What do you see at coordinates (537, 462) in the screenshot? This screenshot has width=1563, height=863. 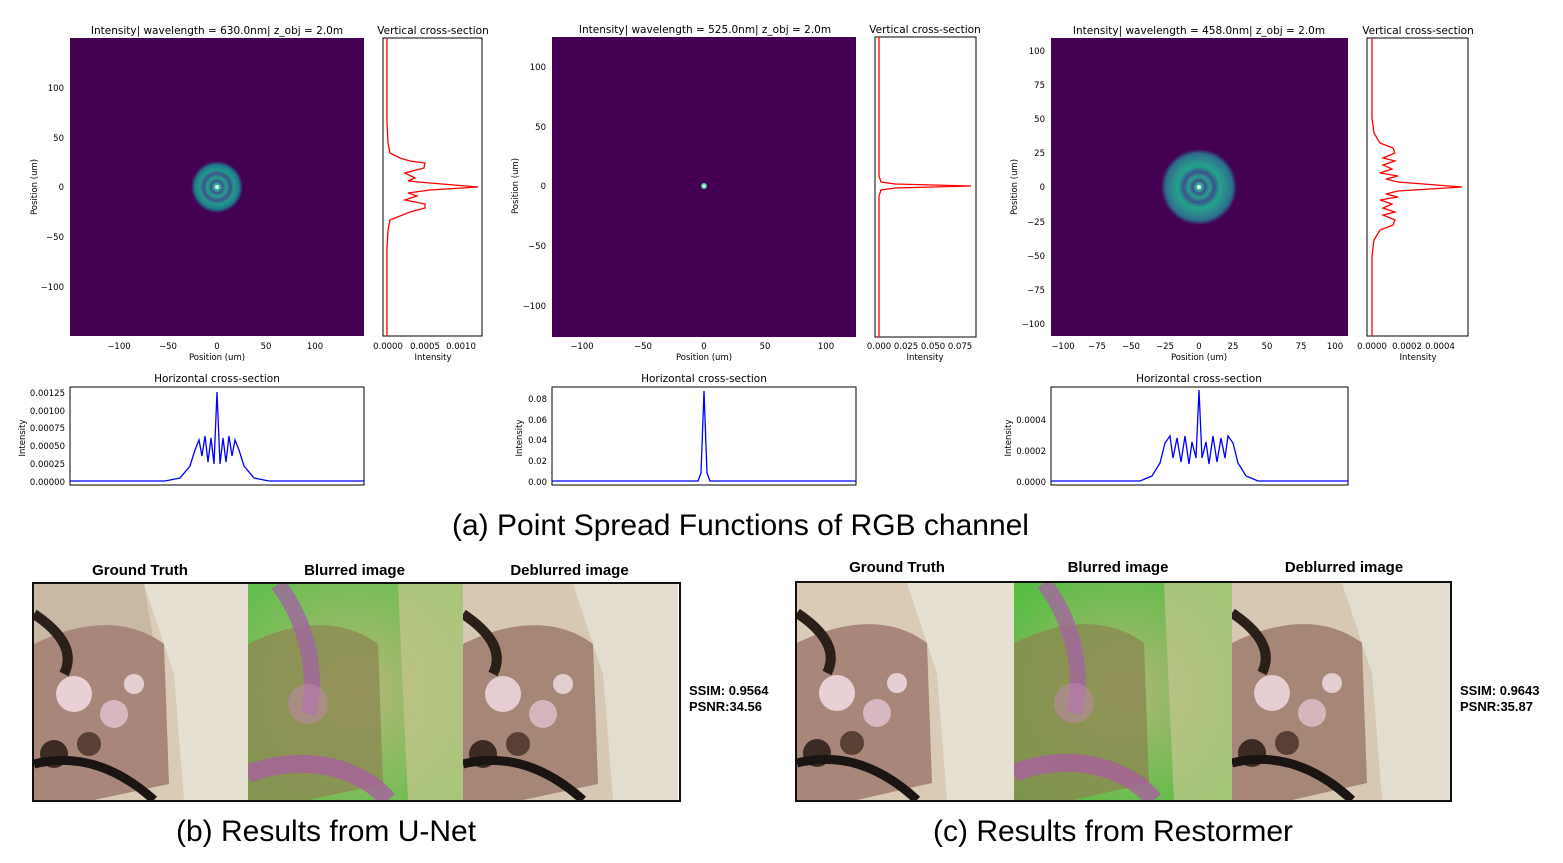 I see `svg-text: 0.02` at bounding box center [537, 462].